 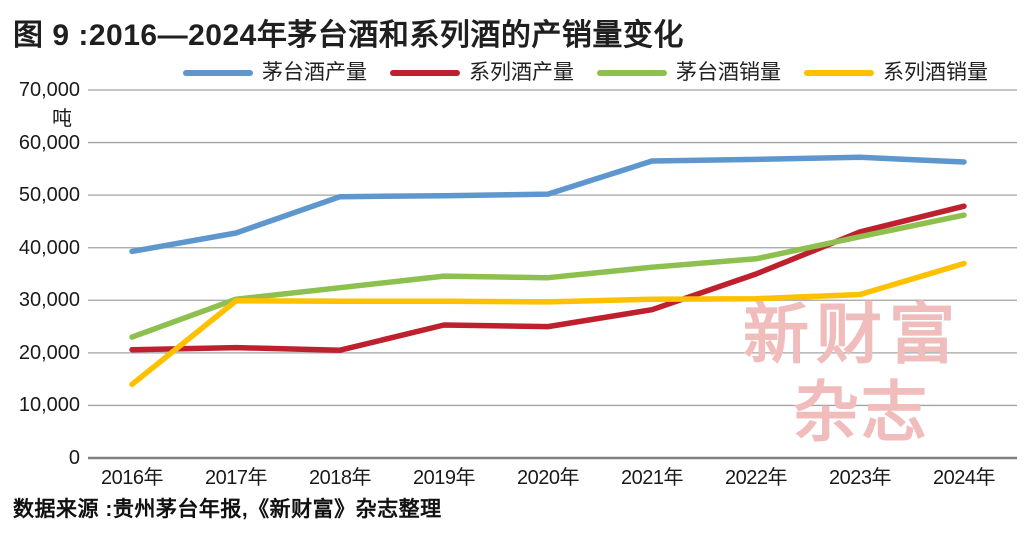 What do you see at coordinates (839, 72) in the screenshot?
I see `legend-line-swatch-yellow` at bounding box center [839, 72].